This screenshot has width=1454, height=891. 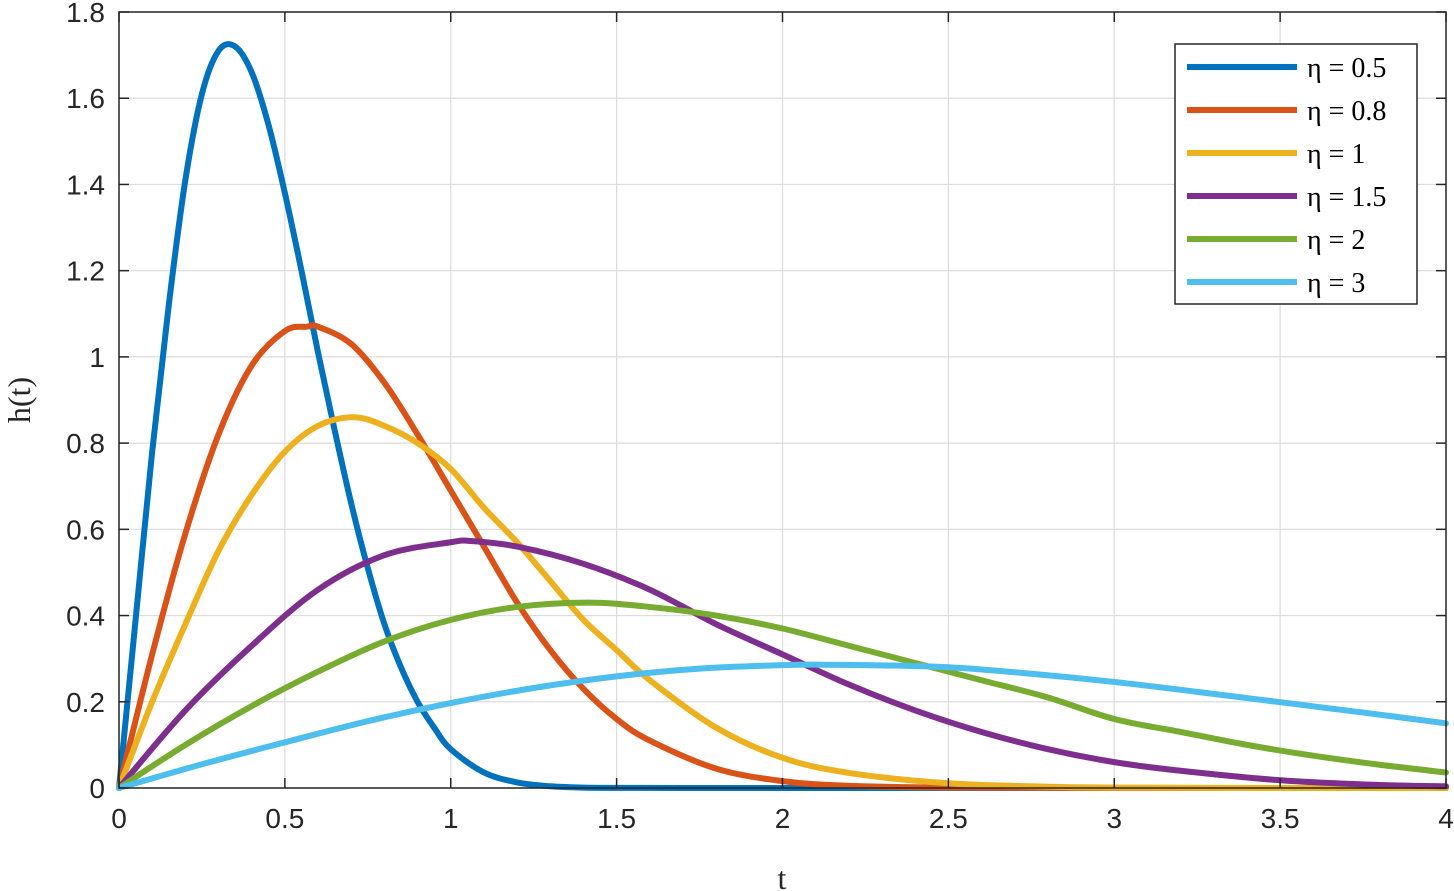 I want to click on legend: η = 0.5 η = 0.8 η = 1 η = 1.5 η = 2 η = 3, so click(x=1296, y=174).